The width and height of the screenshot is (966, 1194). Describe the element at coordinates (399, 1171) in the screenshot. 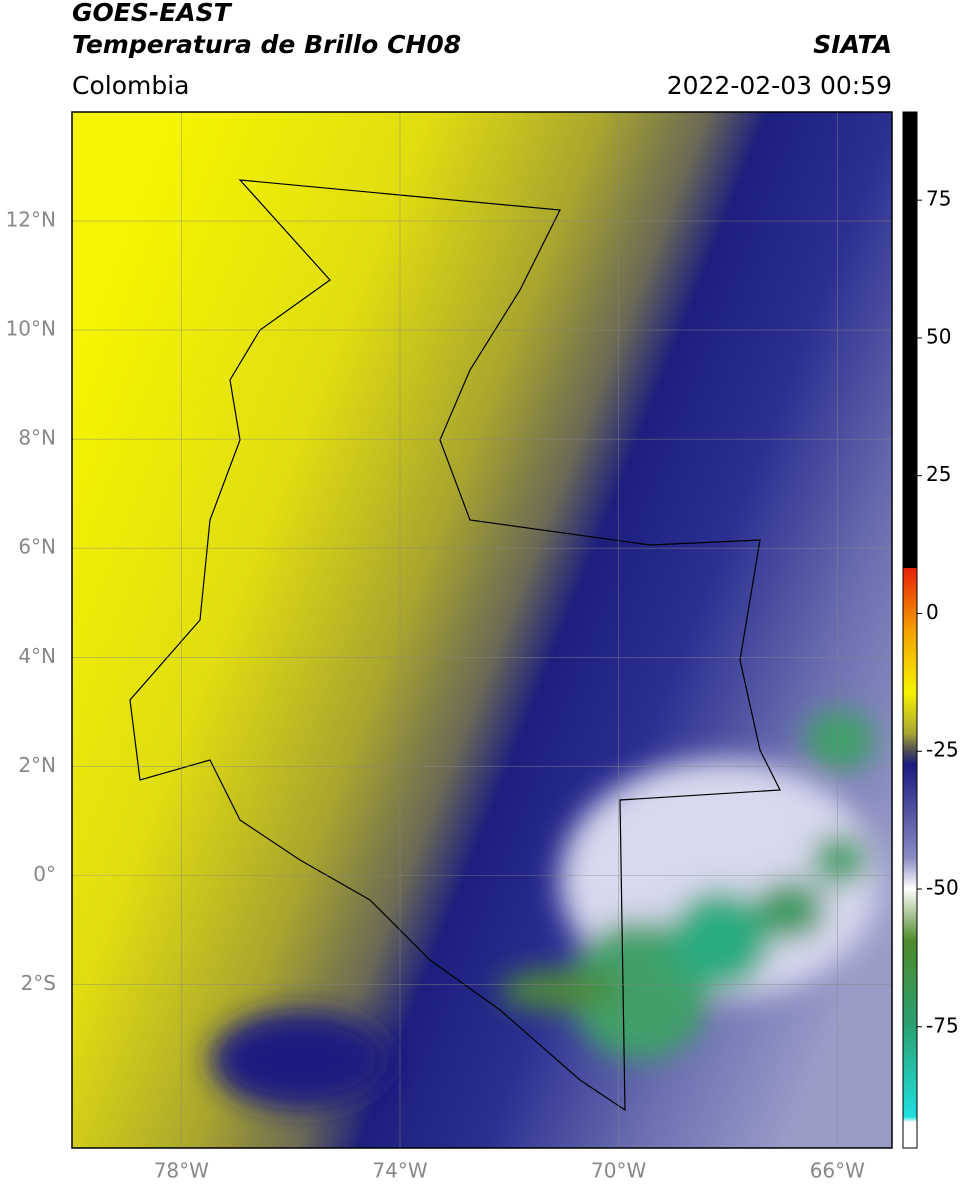

I see `x-tick-label: 74°W` at that location.